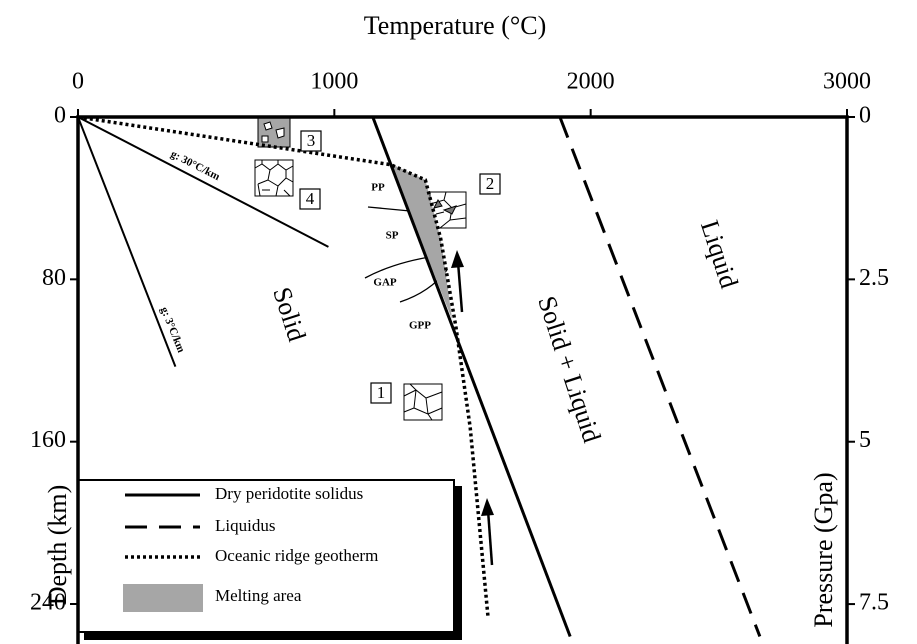 The width and height of the screenshot is (917, 644). What do you see at coordinates (54, 278) in the screenshot?
I see `y-tick-label: 80` at bounding box center [54, 278].